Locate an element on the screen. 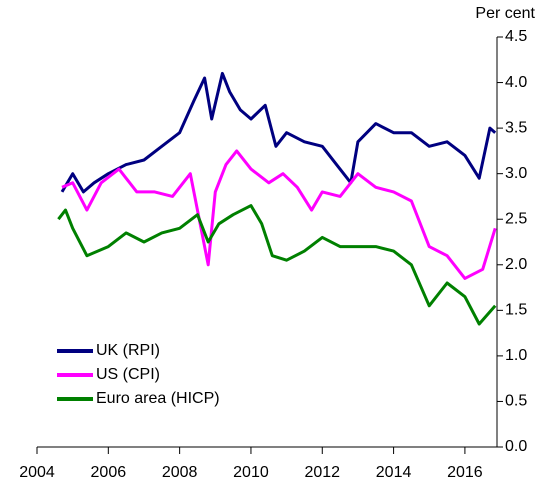 The height and width of the screenshot is (486, 557). x-tick-label: 2012 is located at coordinates (322, 472).